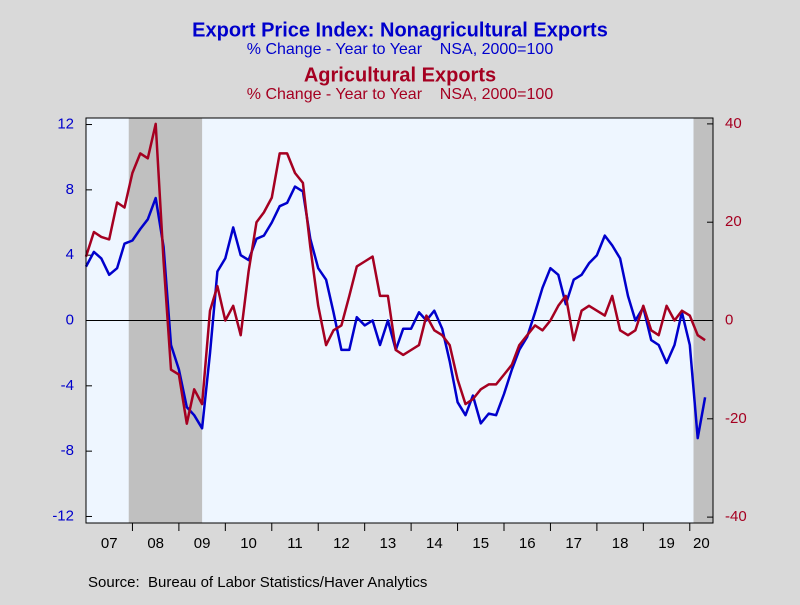 This screenshot has height=605, width=800. What do you see at coordinates (295, 543) in the screenshot?
I see `x-tick-label: 11` at bounding box center [295, 543].